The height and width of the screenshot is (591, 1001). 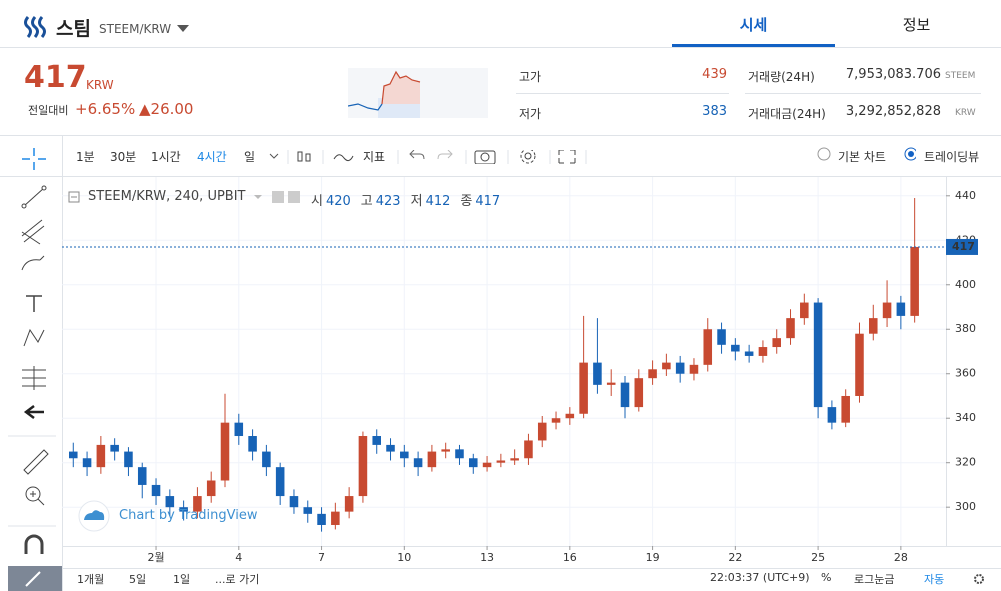 I want to click on pair: STEEM/KRW, so click(x=135, y=29).